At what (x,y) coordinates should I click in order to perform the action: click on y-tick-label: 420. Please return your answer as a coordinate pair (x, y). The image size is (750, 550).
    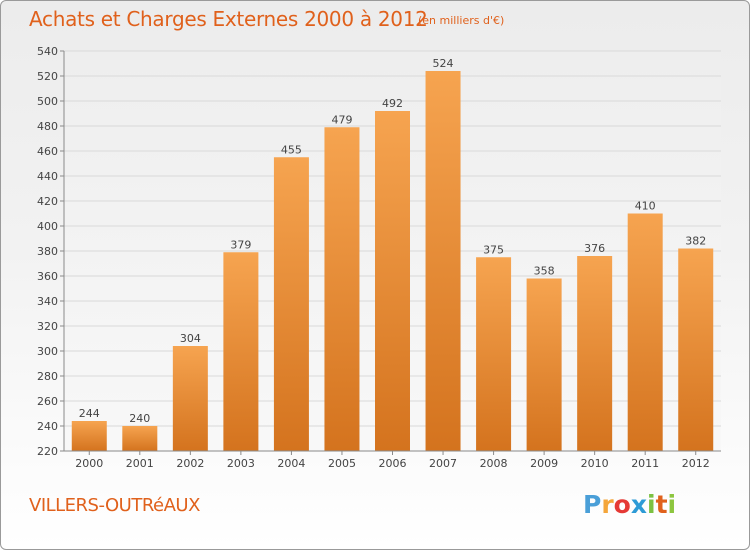
    Looking at the image, I should click on (47, 201).